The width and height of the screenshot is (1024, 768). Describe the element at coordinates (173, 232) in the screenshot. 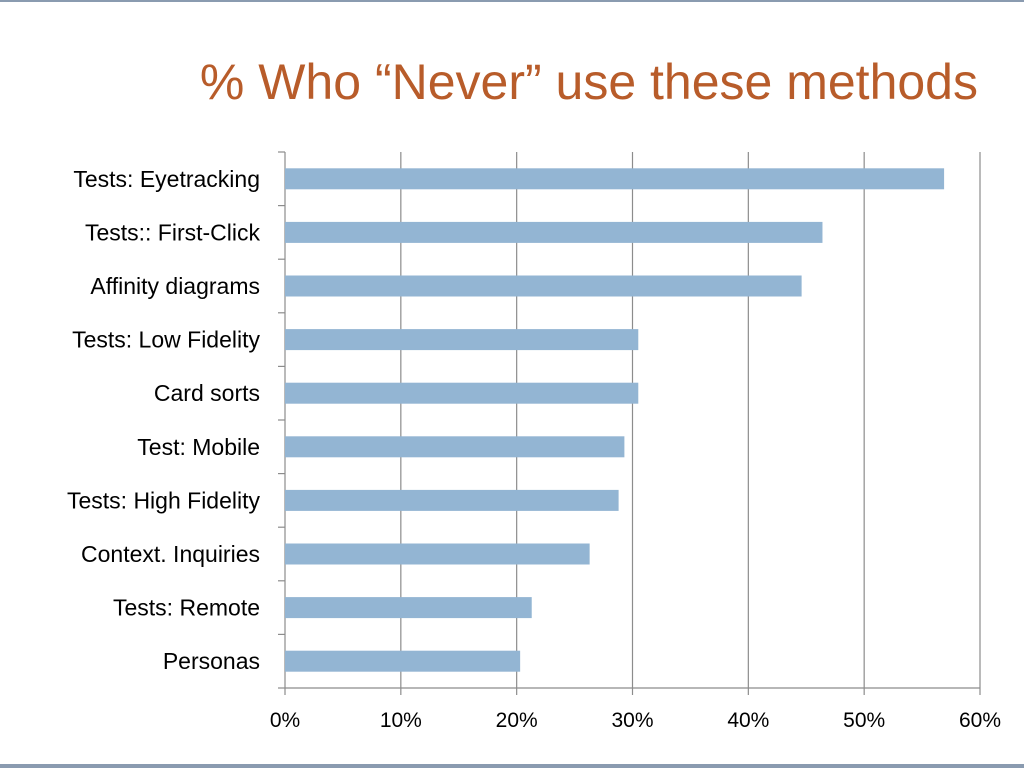

I see `category-label: Tests:: First-Click` at that location.